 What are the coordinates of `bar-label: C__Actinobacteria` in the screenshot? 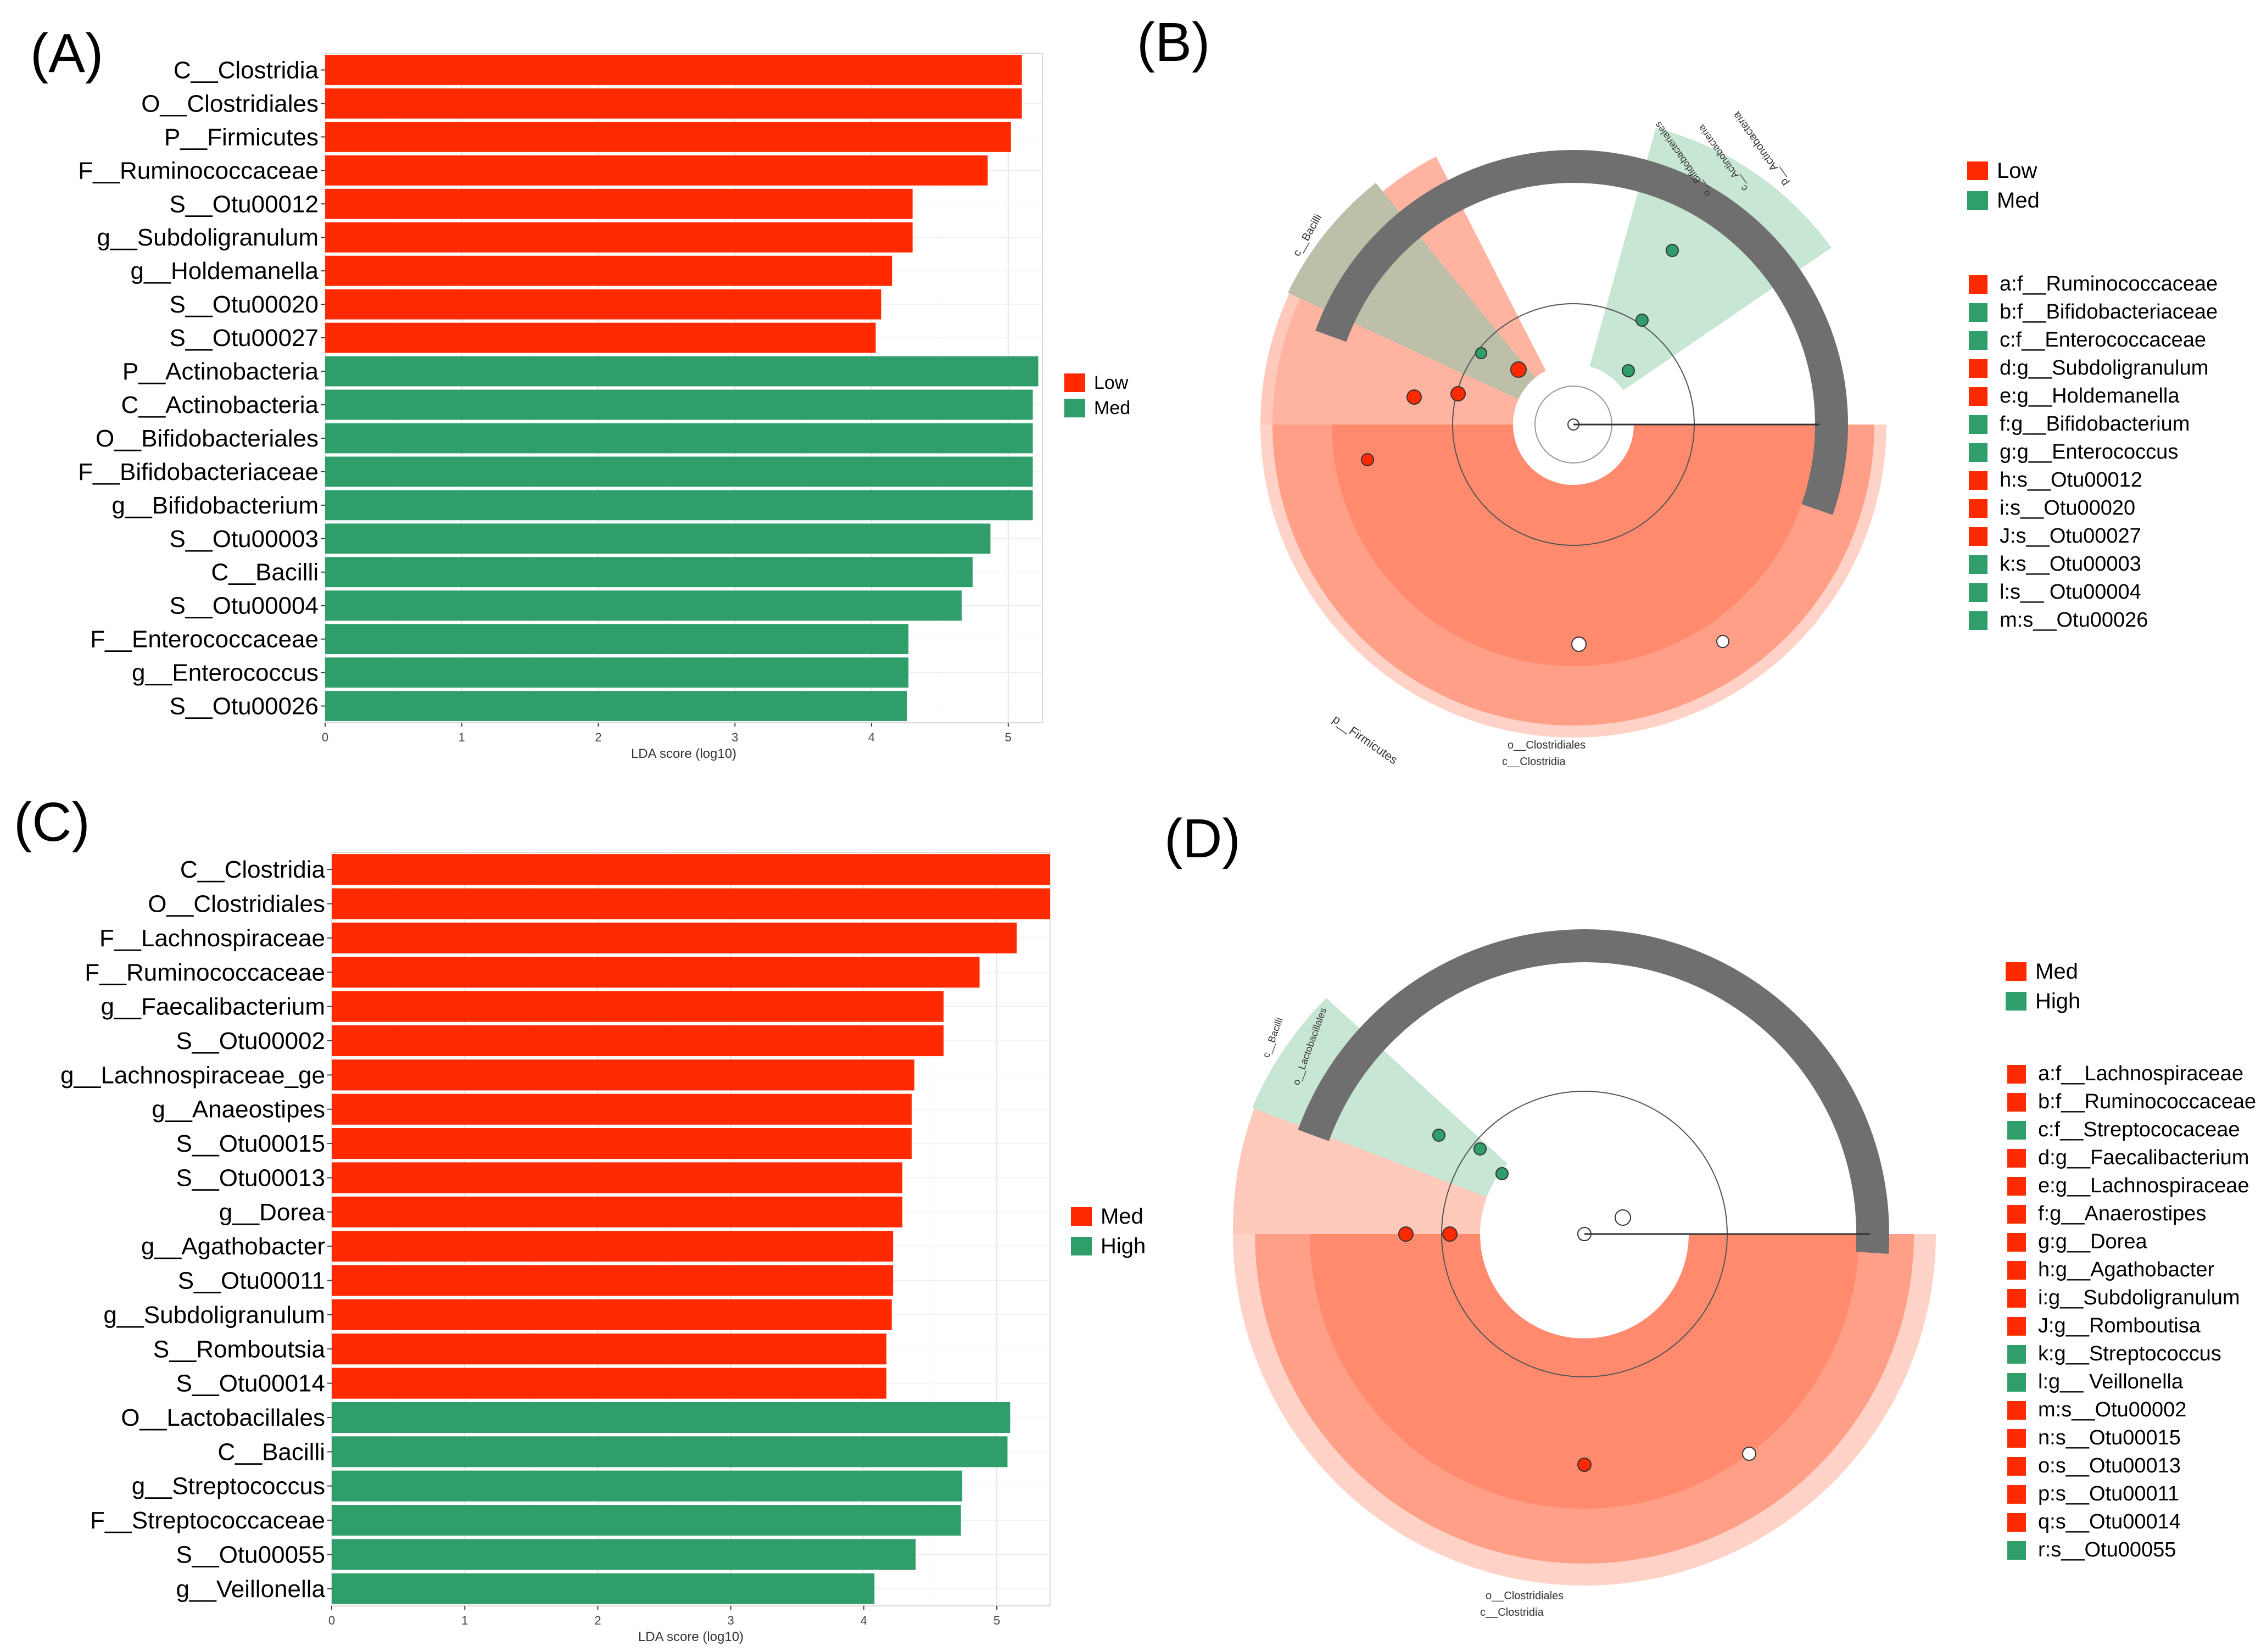 It's located at (220, 405).